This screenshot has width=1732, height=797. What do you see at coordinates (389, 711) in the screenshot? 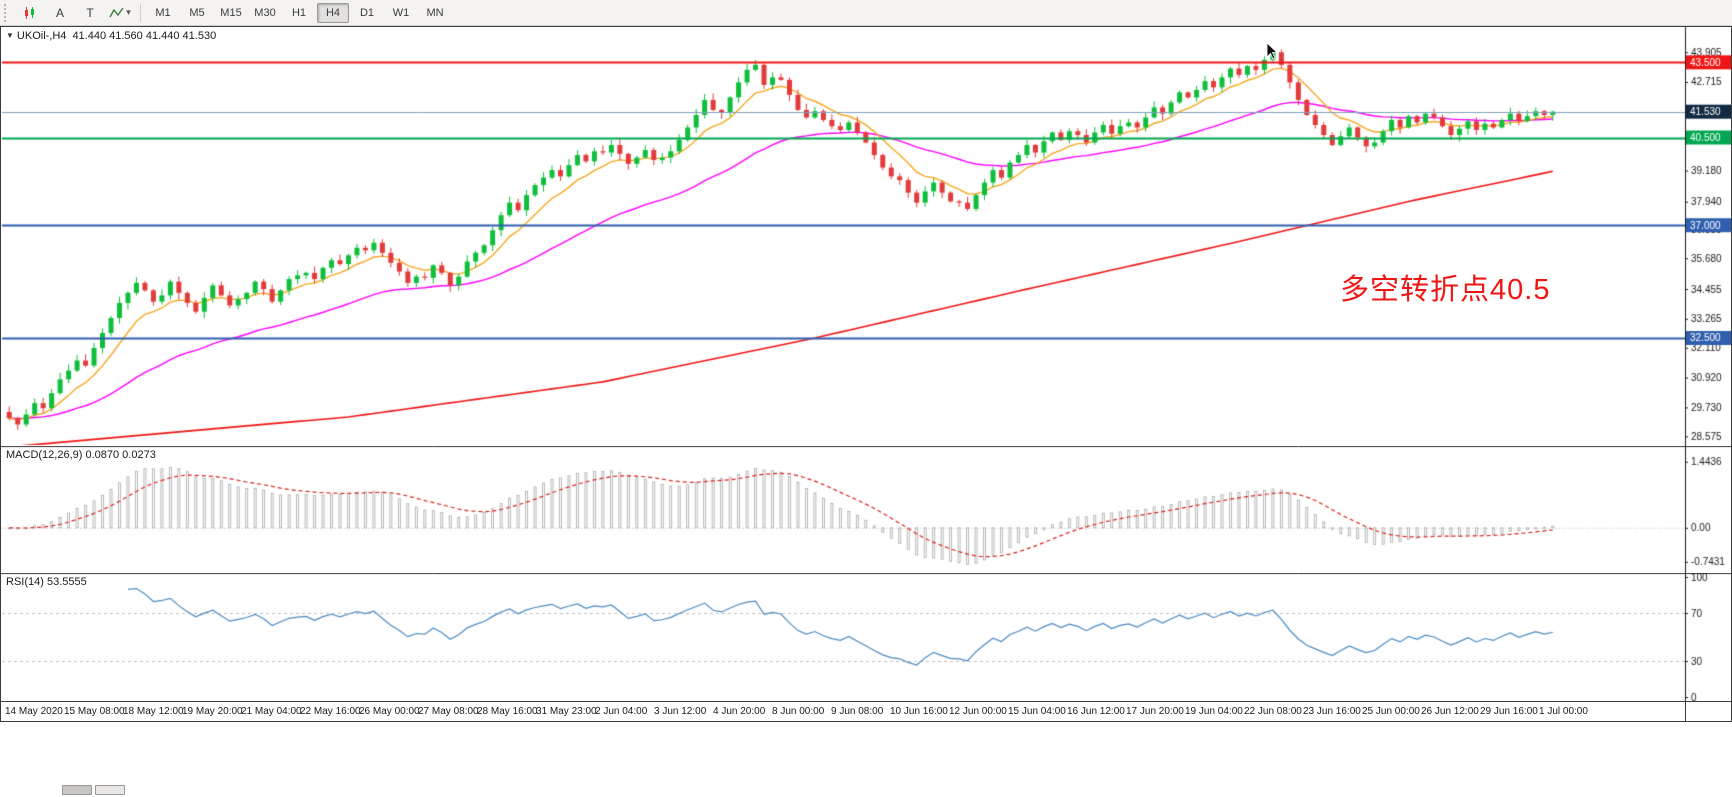
I see `x-axis-label: 26 May 00:00` at bounding box center [389, 711].